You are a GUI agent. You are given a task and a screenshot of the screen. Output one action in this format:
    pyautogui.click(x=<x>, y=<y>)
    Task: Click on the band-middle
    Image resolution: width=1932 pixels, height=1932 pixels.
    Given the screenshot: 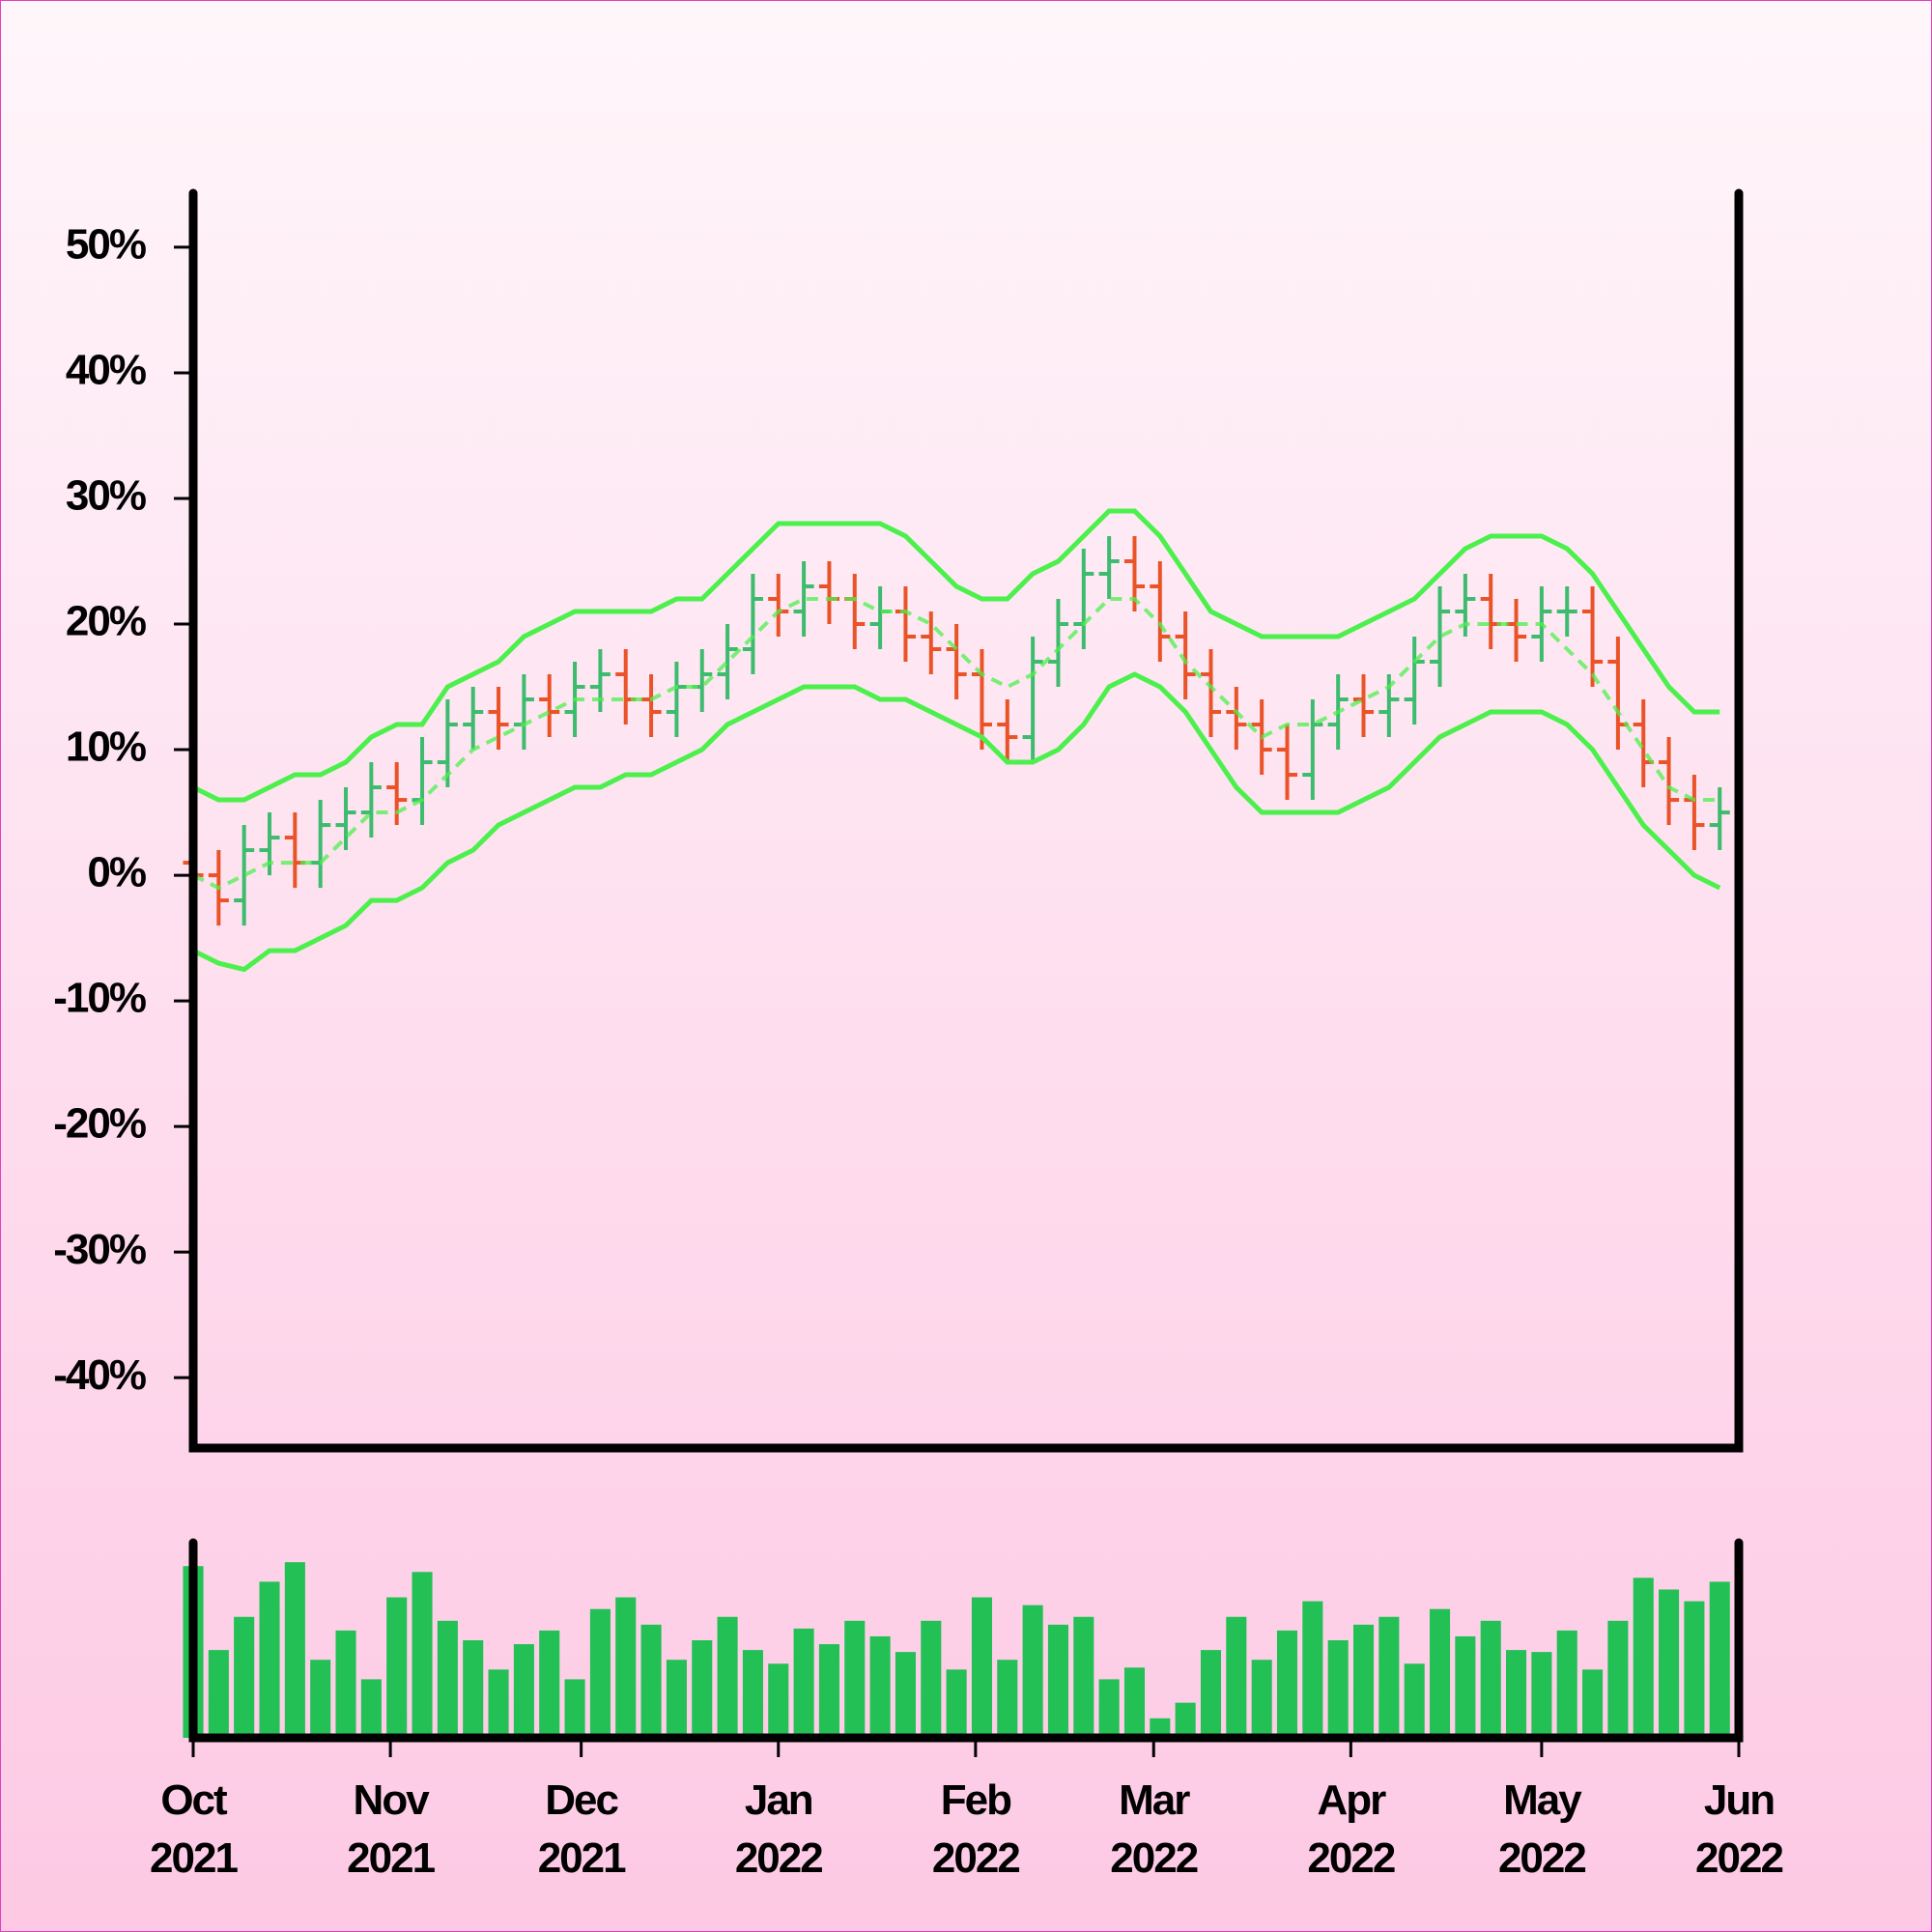 What is the action you would take?
    pyautogui.click(x=956, y=744)
    